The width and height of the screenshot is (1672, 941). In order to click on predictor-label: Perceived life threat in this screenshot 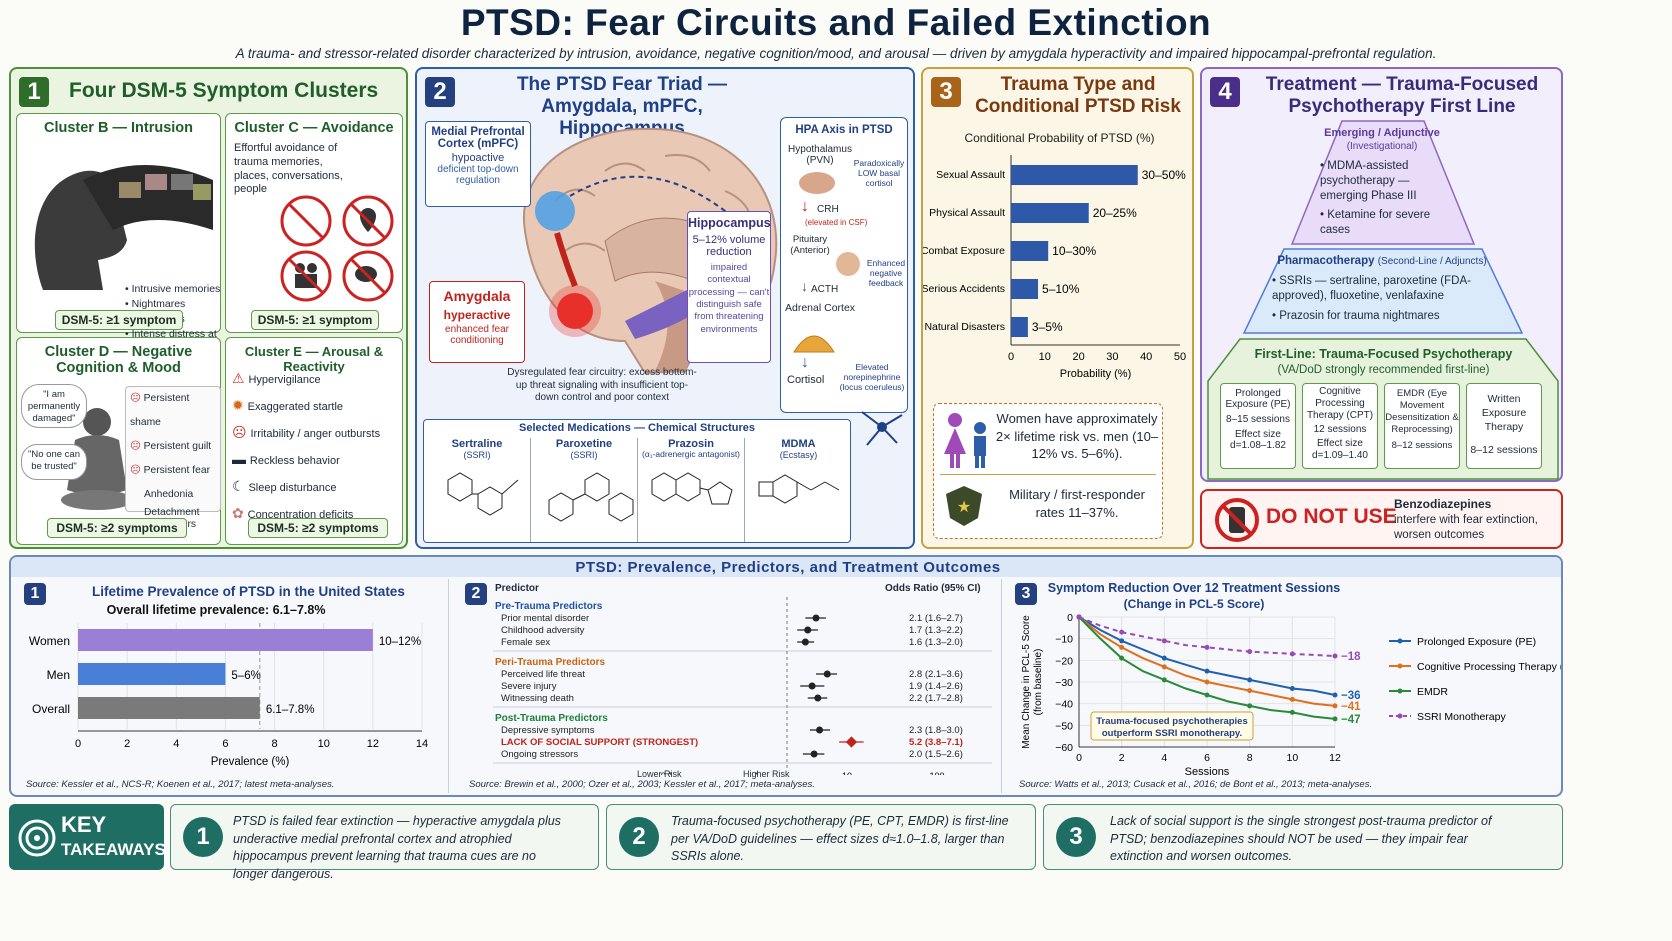, I will do `click(543, 674)`.